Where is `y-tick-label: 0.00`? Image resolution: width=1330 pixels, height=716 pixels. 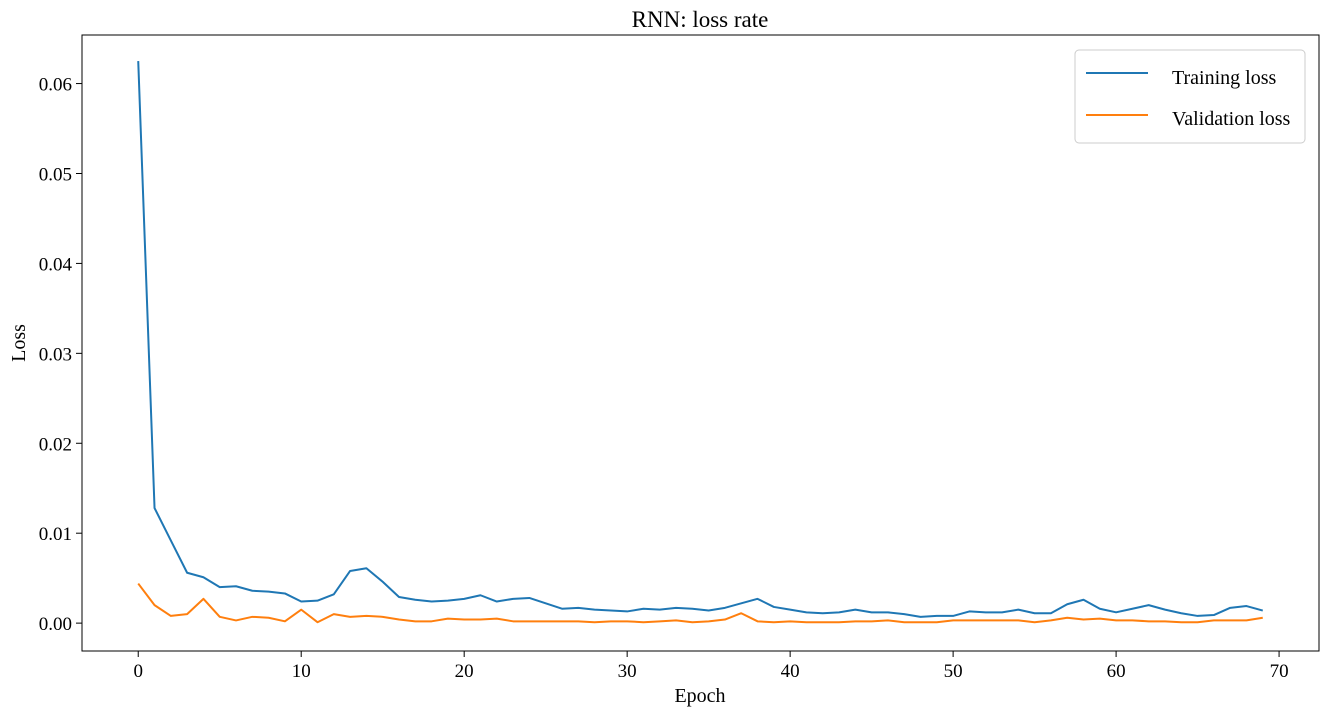
y-tick-label: 0.00 is located at coordinates (55, 624).